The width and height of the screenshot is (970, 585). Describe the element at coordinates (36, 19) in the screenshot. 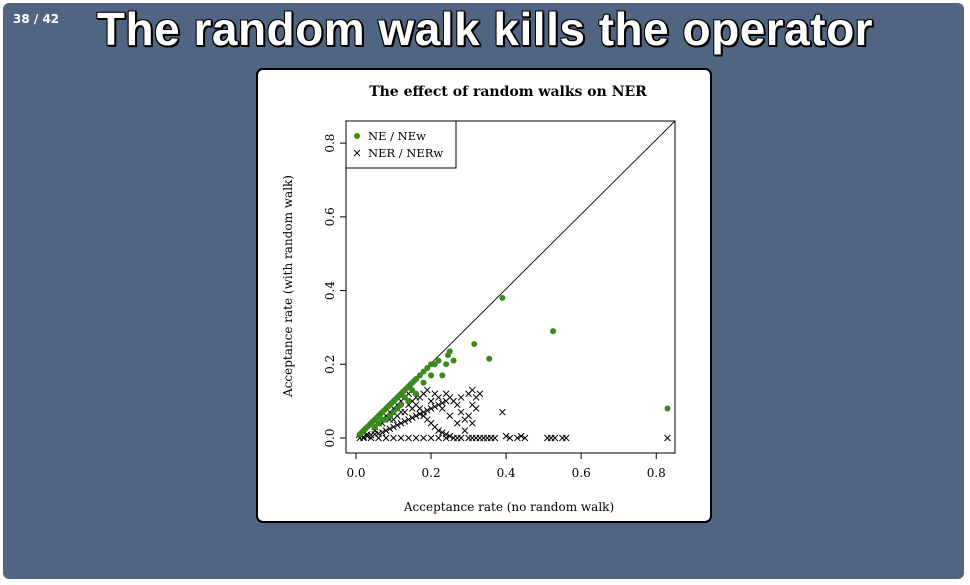

I see `slide-counter: 38 / 42` at that location.